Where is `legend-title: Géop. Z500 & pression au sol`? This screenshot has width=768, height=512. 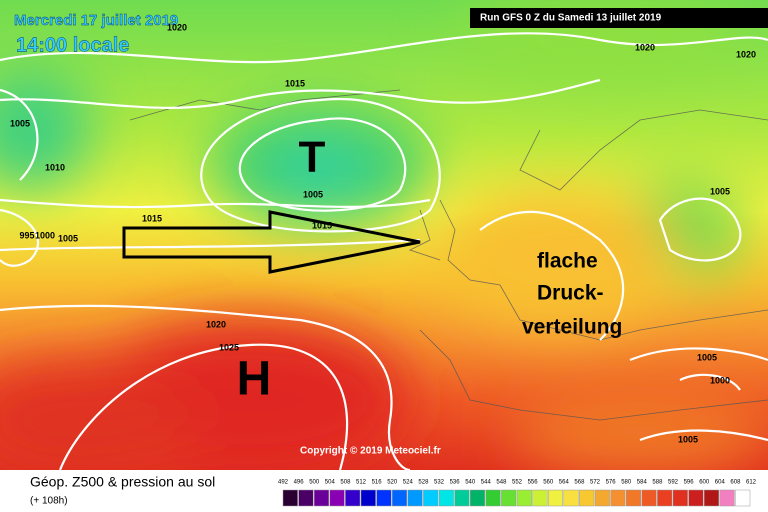 legend-title: Géop. Z500 & pression au sol is located at coordinates (122, 482).